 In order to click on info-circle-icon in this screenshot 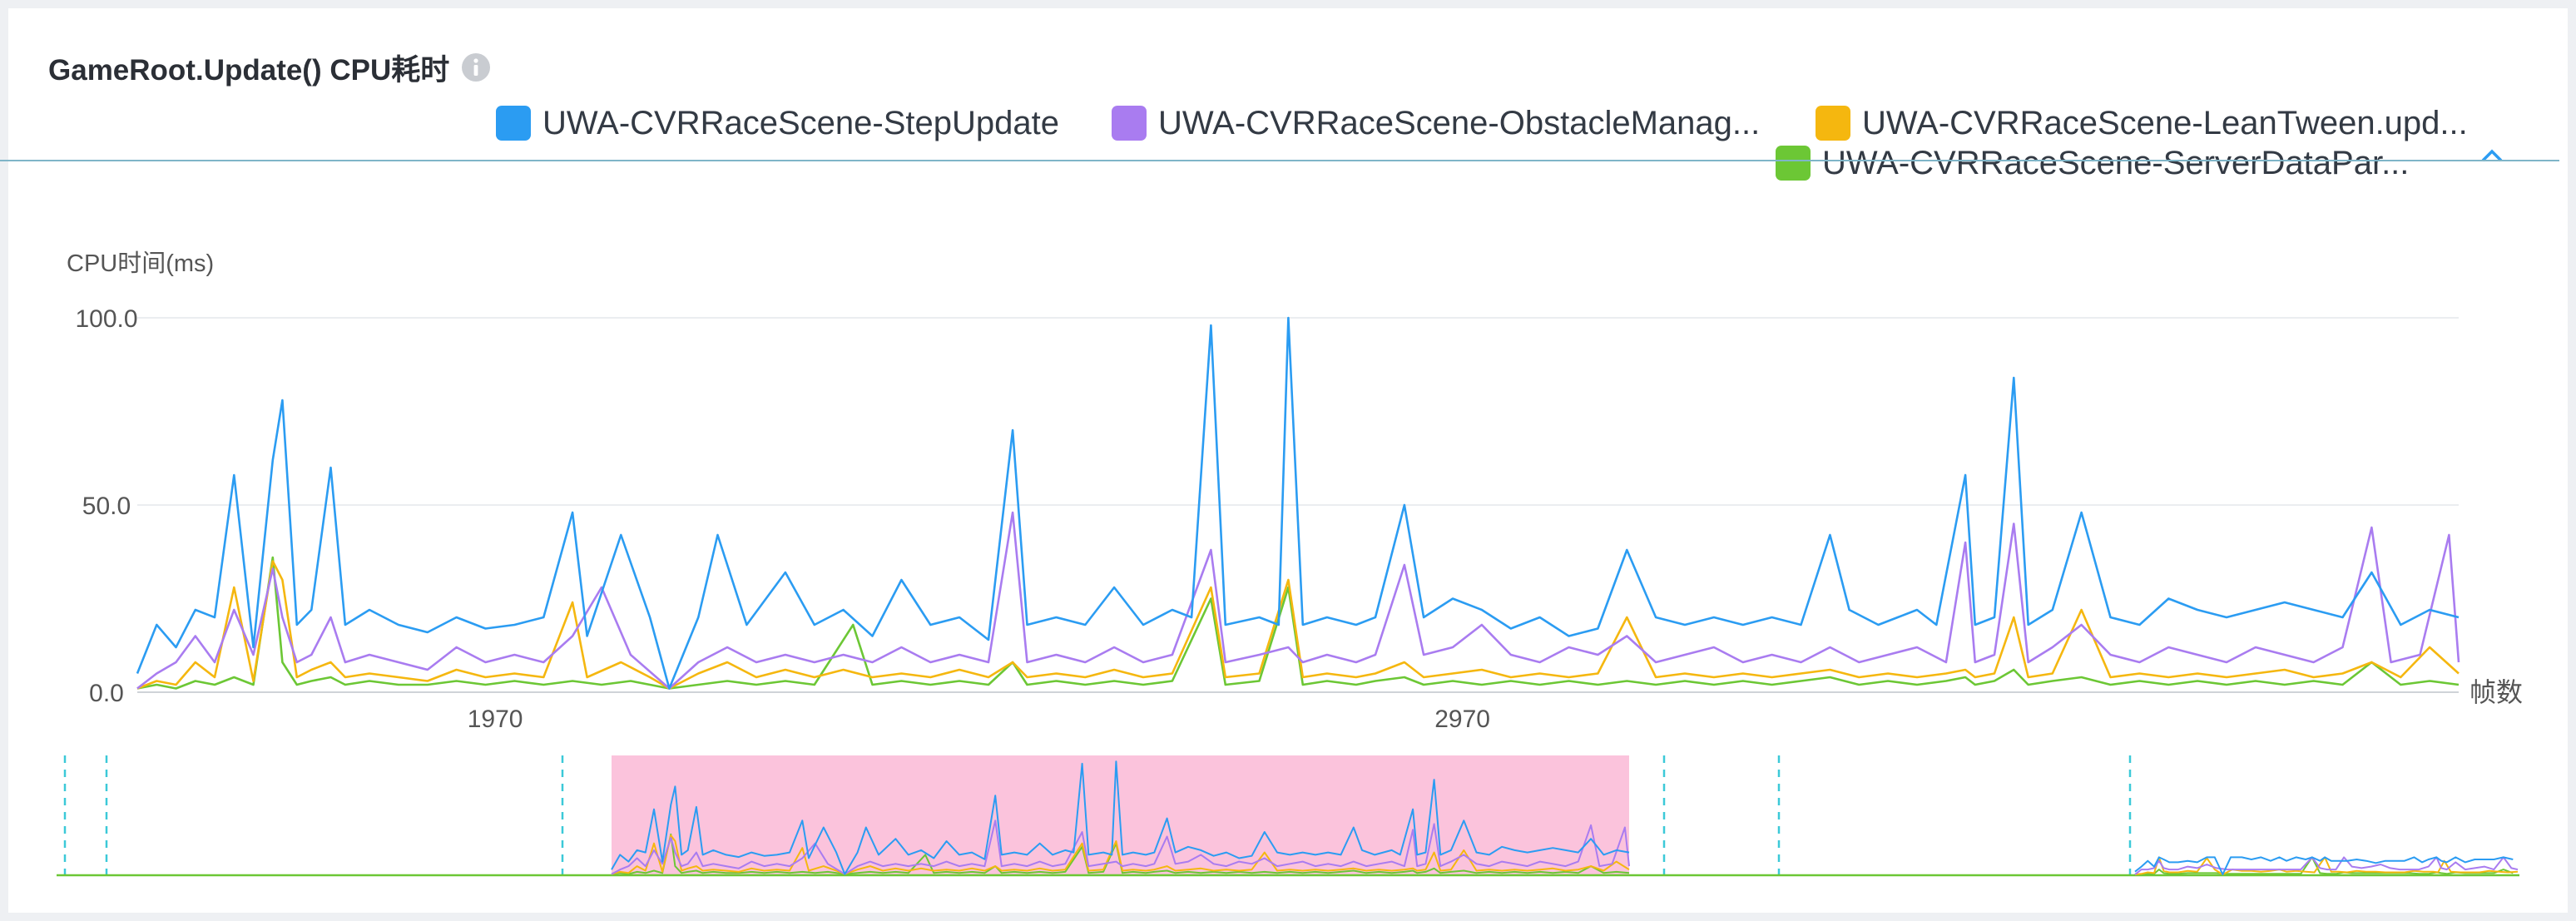, I will do `click(476, 67)`.